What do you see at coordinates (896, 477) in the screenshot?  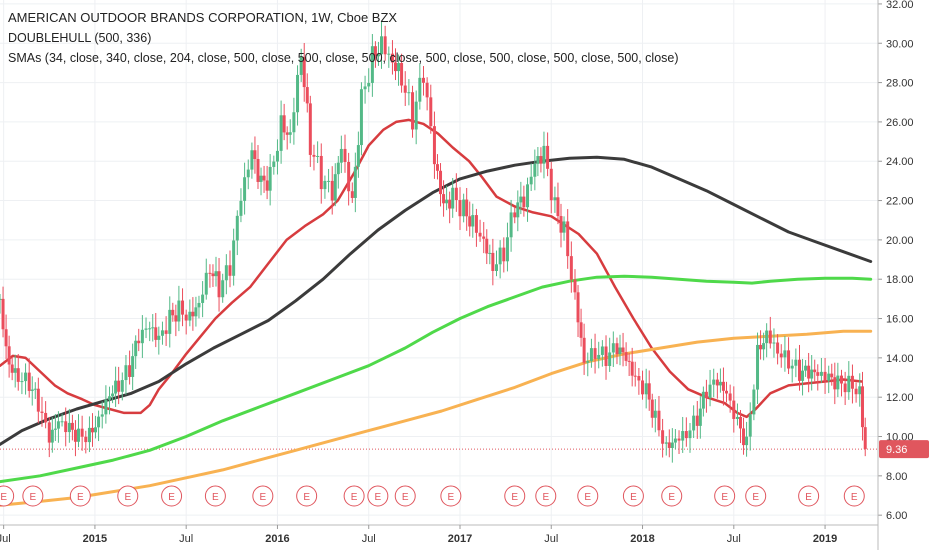 I see `y-tick-label: 8.00` at bounding box center [896, 477].